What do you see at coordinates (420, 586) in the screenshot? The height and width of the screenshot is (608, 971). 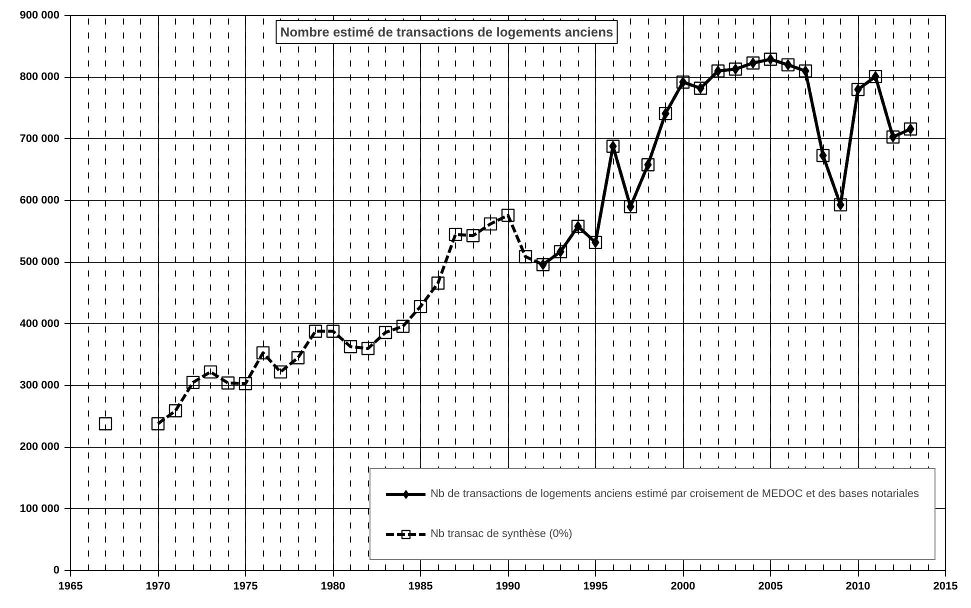 I see `x-tick-label: 1985` at bounding box center [420, 586].